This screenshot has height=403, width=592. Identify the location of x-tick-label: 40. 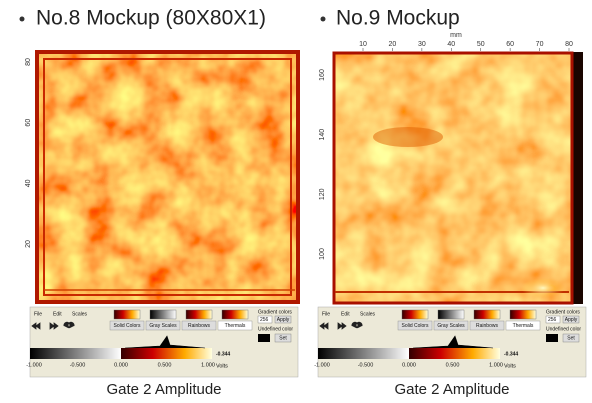
(451, 44).